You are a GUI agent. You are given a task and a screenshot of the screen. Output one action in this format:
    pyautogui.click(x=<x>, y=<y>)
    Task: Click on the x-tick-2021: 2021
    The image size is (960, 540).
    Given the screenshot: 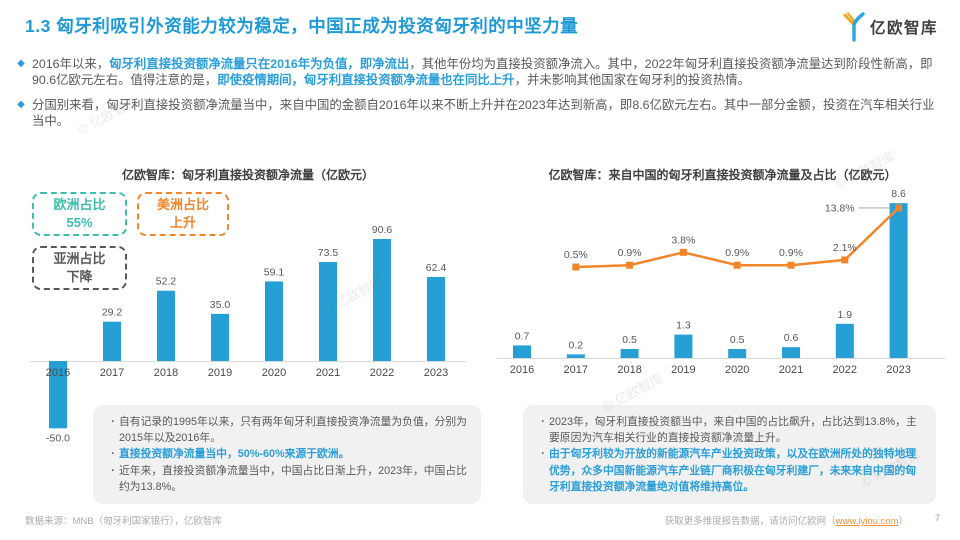 What is the action you would take?
    pyautogui.click(x=328, y=373)
    